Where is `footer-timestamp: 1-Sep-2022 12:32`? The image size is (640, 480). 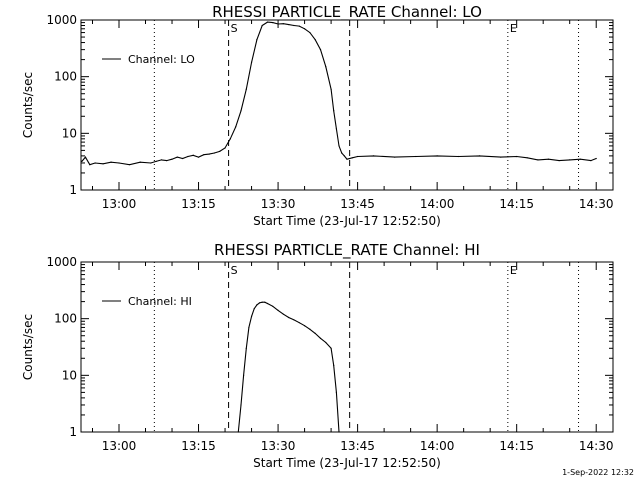
footer-timestamp: 1-Sep-2022 12:32 is located at coordinates (598, 472).